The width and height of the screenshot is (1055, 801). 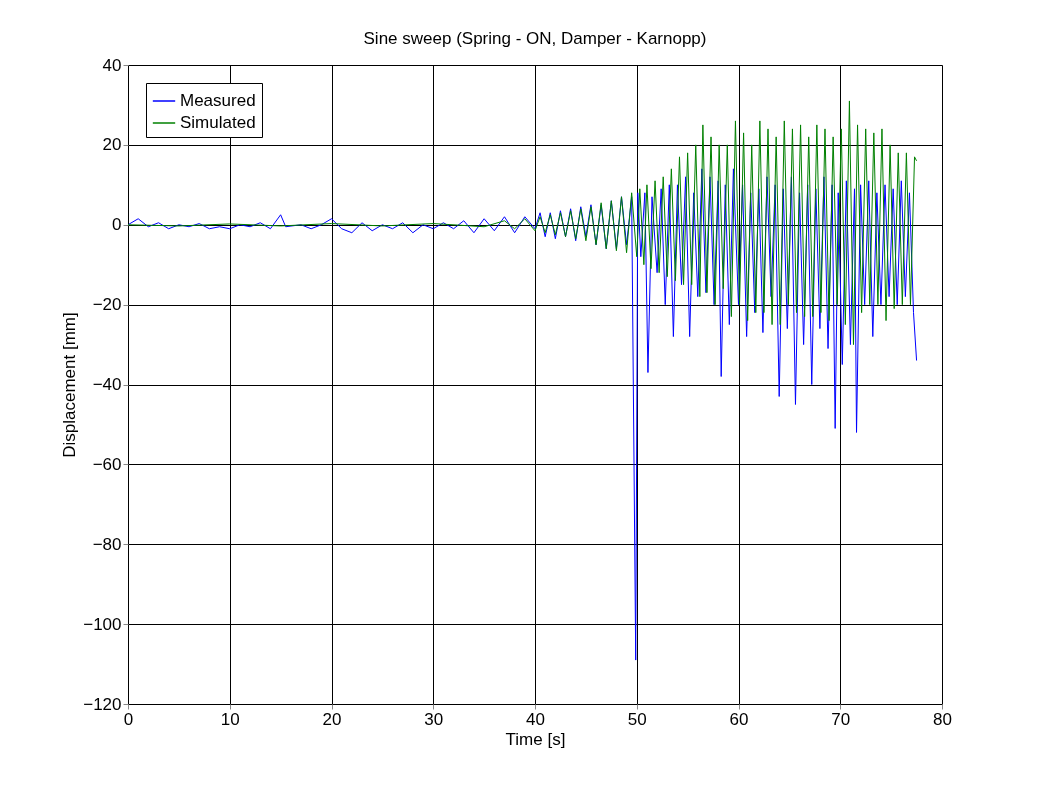 What do you see at coordinates (112, 65) in the screenshot?
I see `y-tick-label: 40` at bounding box center [112, 65].